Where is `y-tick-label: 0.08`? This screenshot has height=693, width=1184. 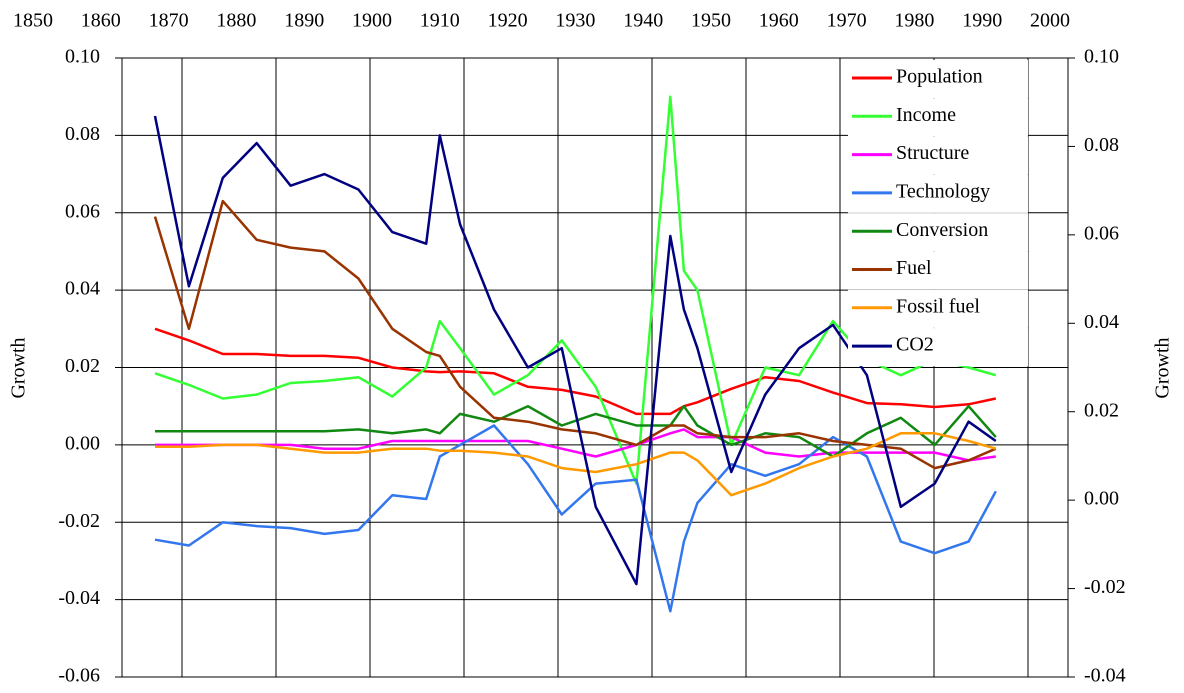 y-tick-label: 0.08 is located at coordinates (82, 134).